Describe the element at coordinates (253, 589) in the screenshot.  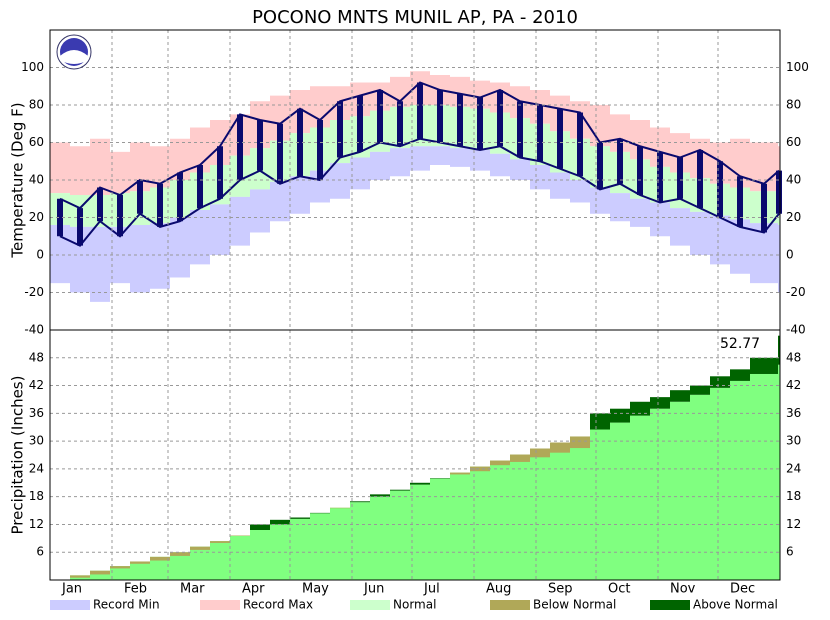
I see `x-tick-label: Apr` at that location.